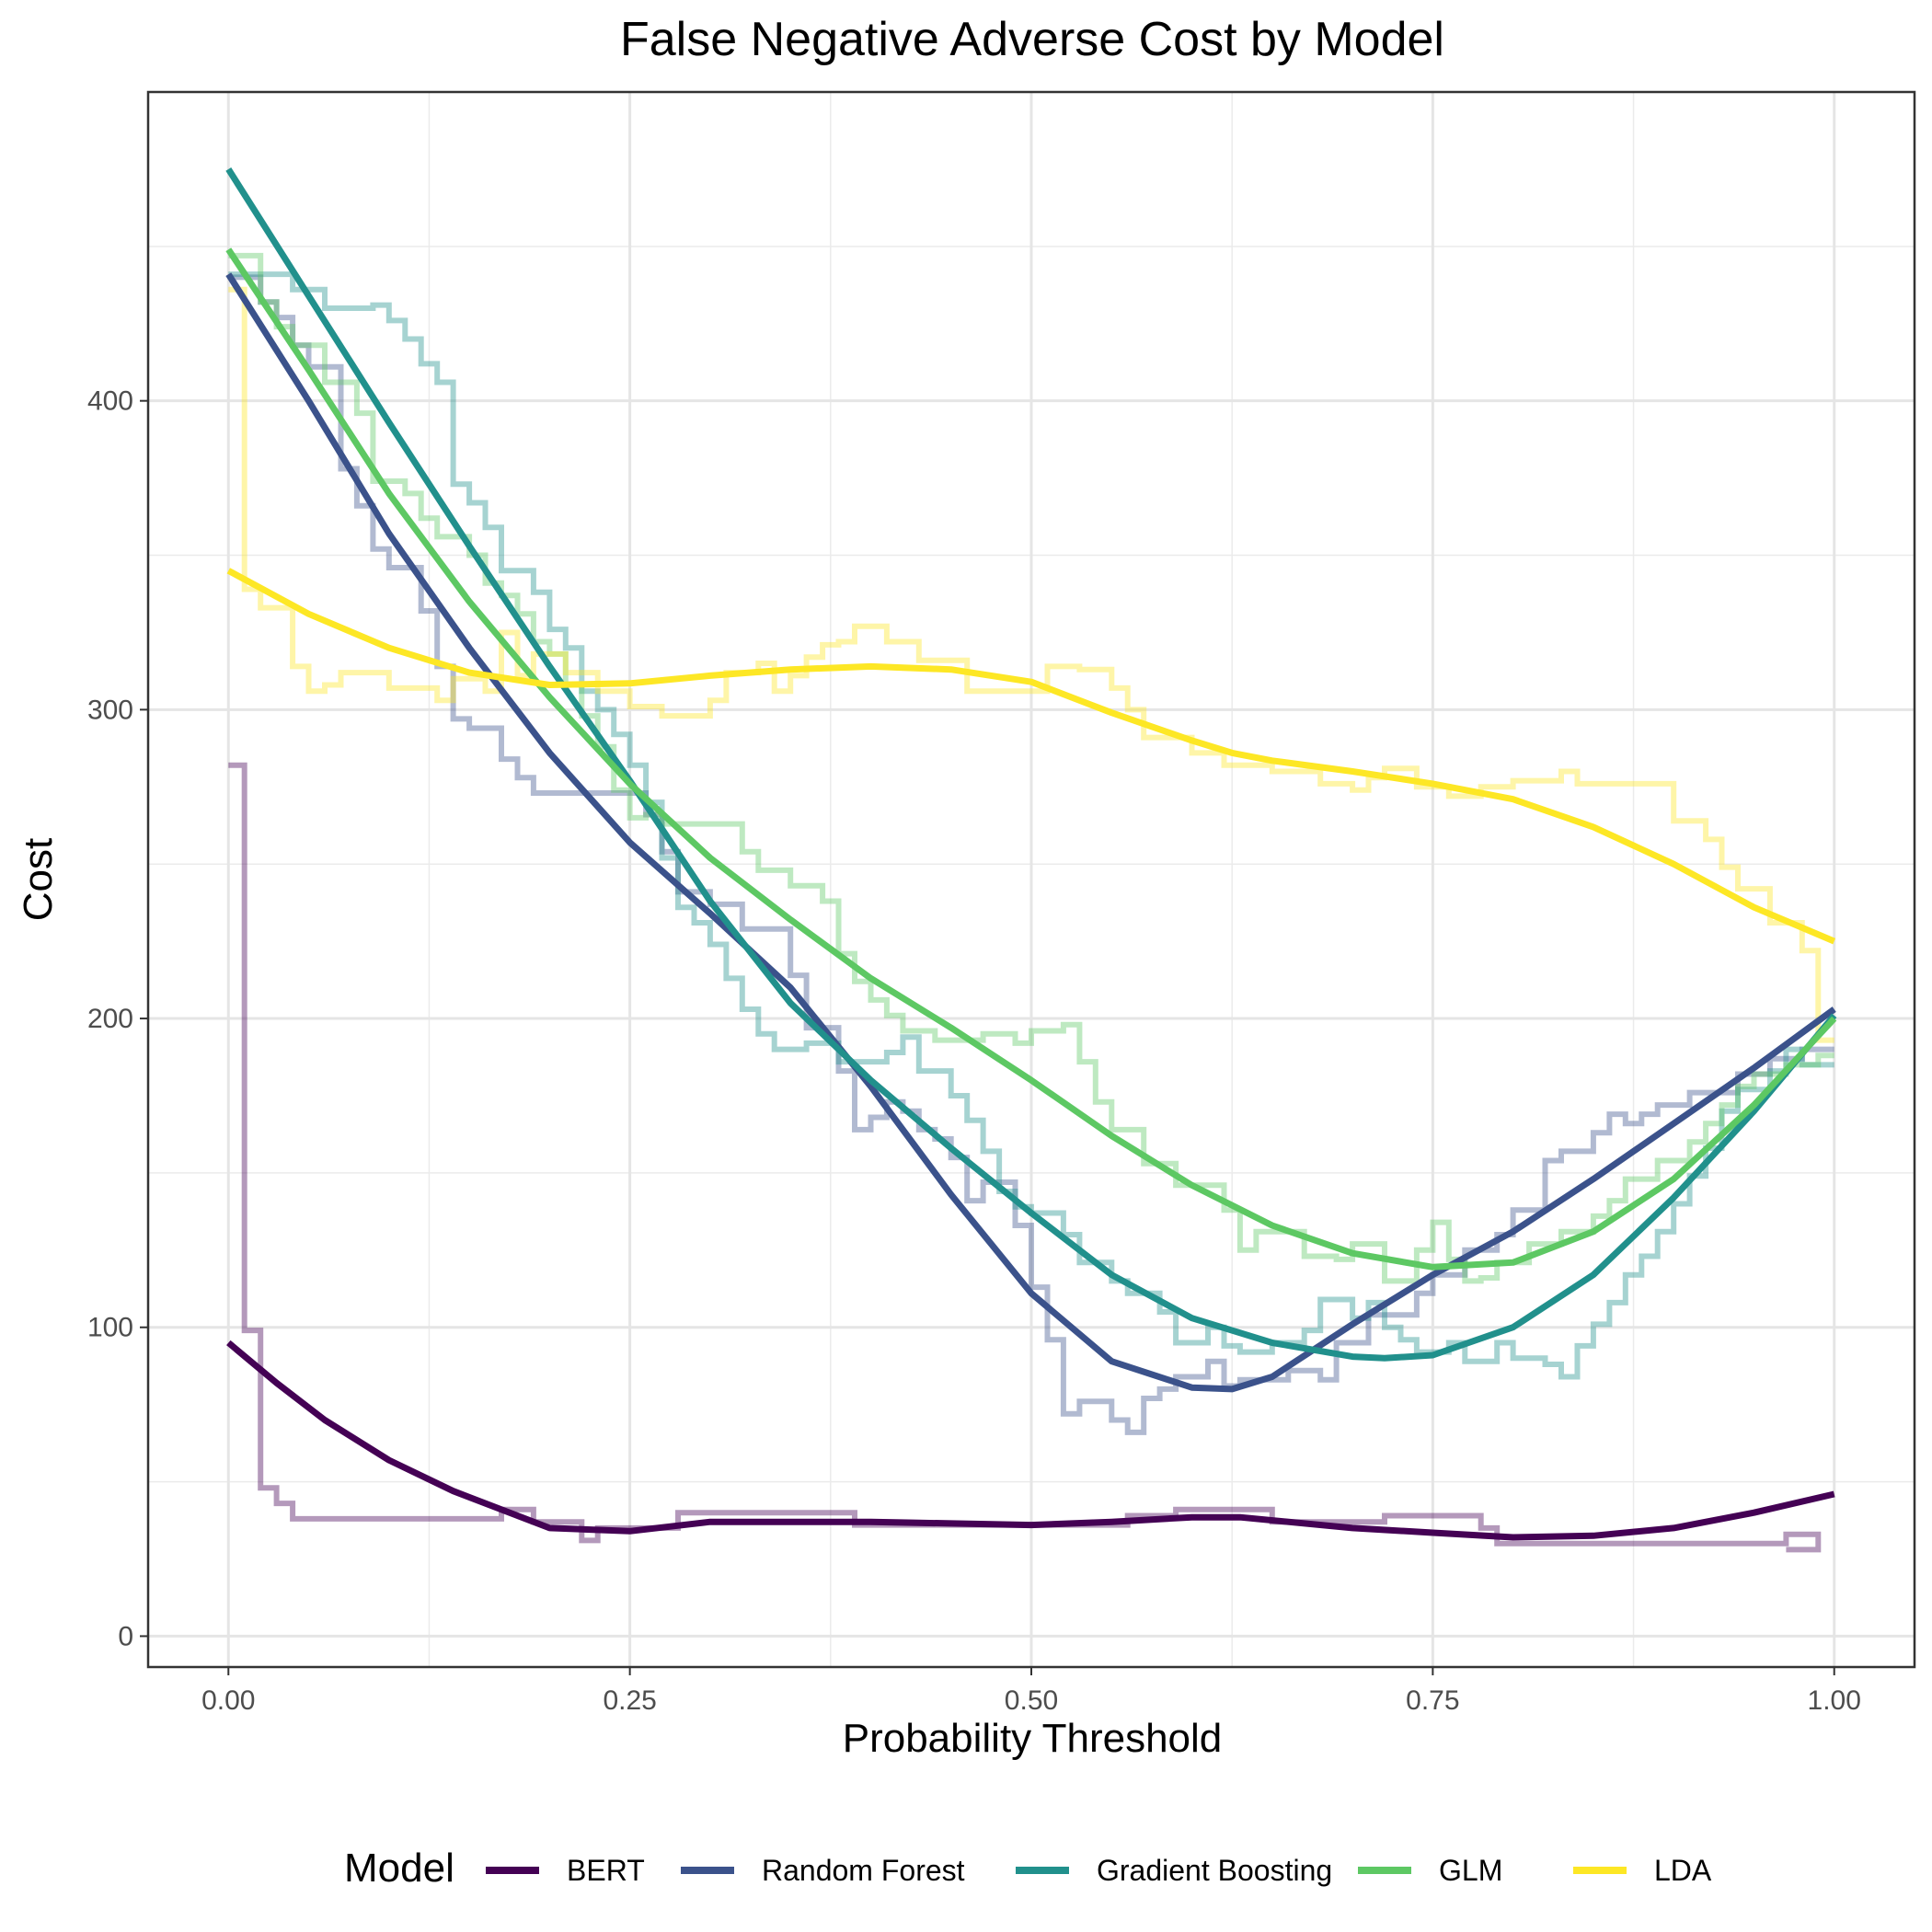 The height and width of the screenshot is (1932, 1932). What do you see at coordinates (606, 1870) in the screenshot?
I see `bert-legend-label: BERT` at bounding box center [606, 1870].